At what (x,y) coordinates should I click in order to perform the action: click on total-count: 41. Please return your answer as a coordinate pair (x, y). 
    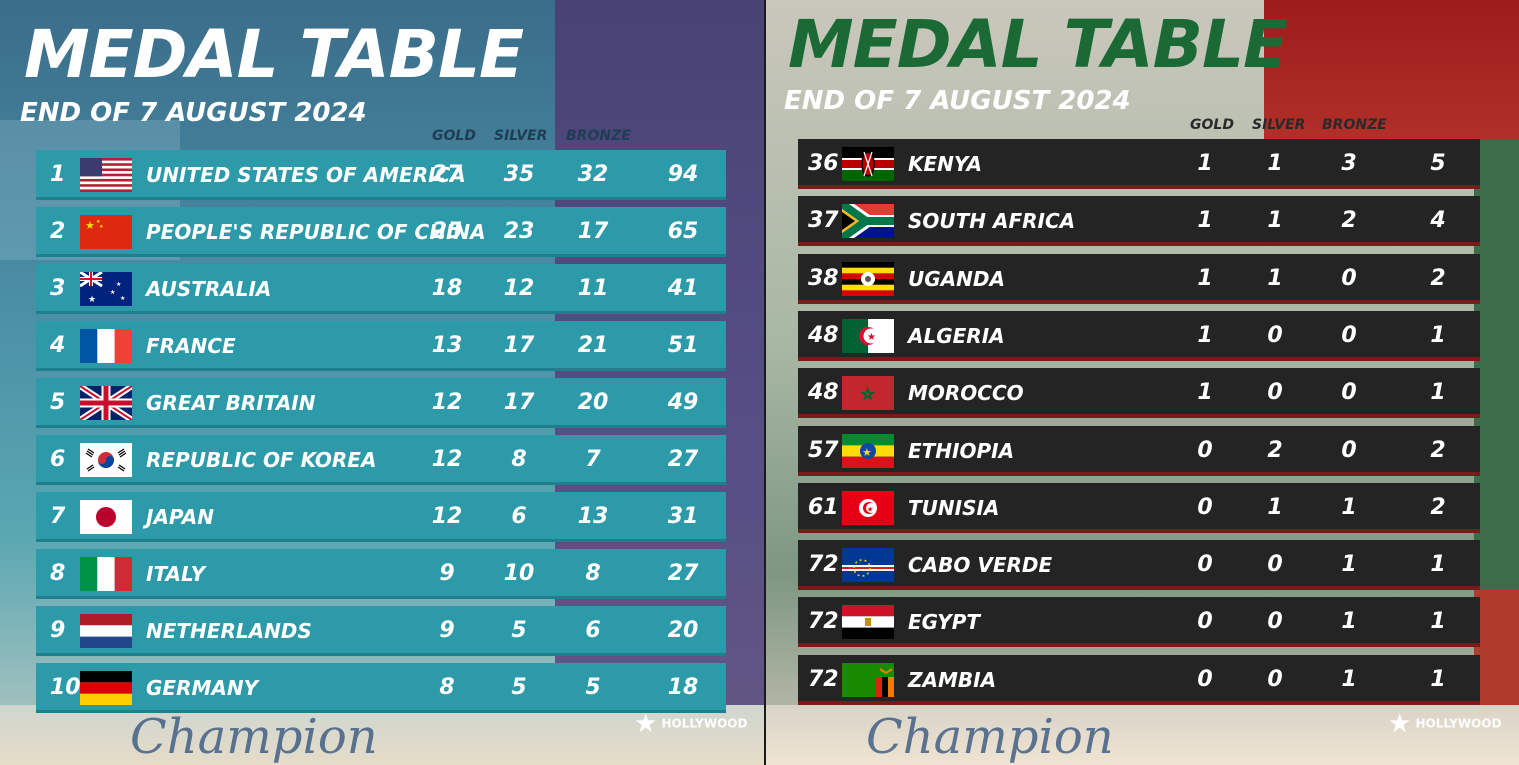
    Looking at the image, I should click on (683, 288).